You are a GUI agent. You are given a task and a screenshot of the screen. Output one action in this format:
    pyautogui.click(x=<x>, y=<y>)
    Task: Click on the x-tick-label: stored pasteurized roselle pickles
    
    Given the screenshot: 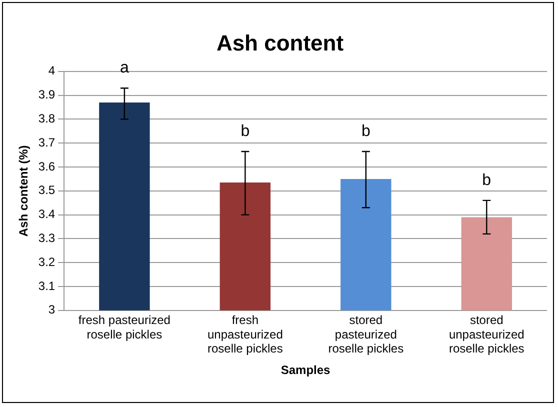 What is the action you would take?
    pyautogui.click(x=366, y=334)
    